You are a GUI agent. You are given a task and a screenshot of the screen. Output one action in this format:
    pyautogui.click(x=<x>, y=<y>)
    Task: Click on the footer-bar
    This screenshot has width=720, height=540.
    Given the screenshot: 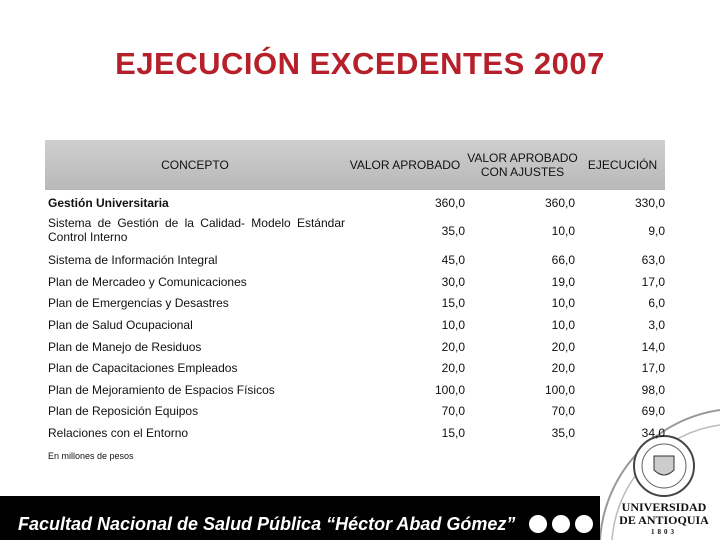 What is the action you would take?
    pyautogui.click(x=300, y=518)
    